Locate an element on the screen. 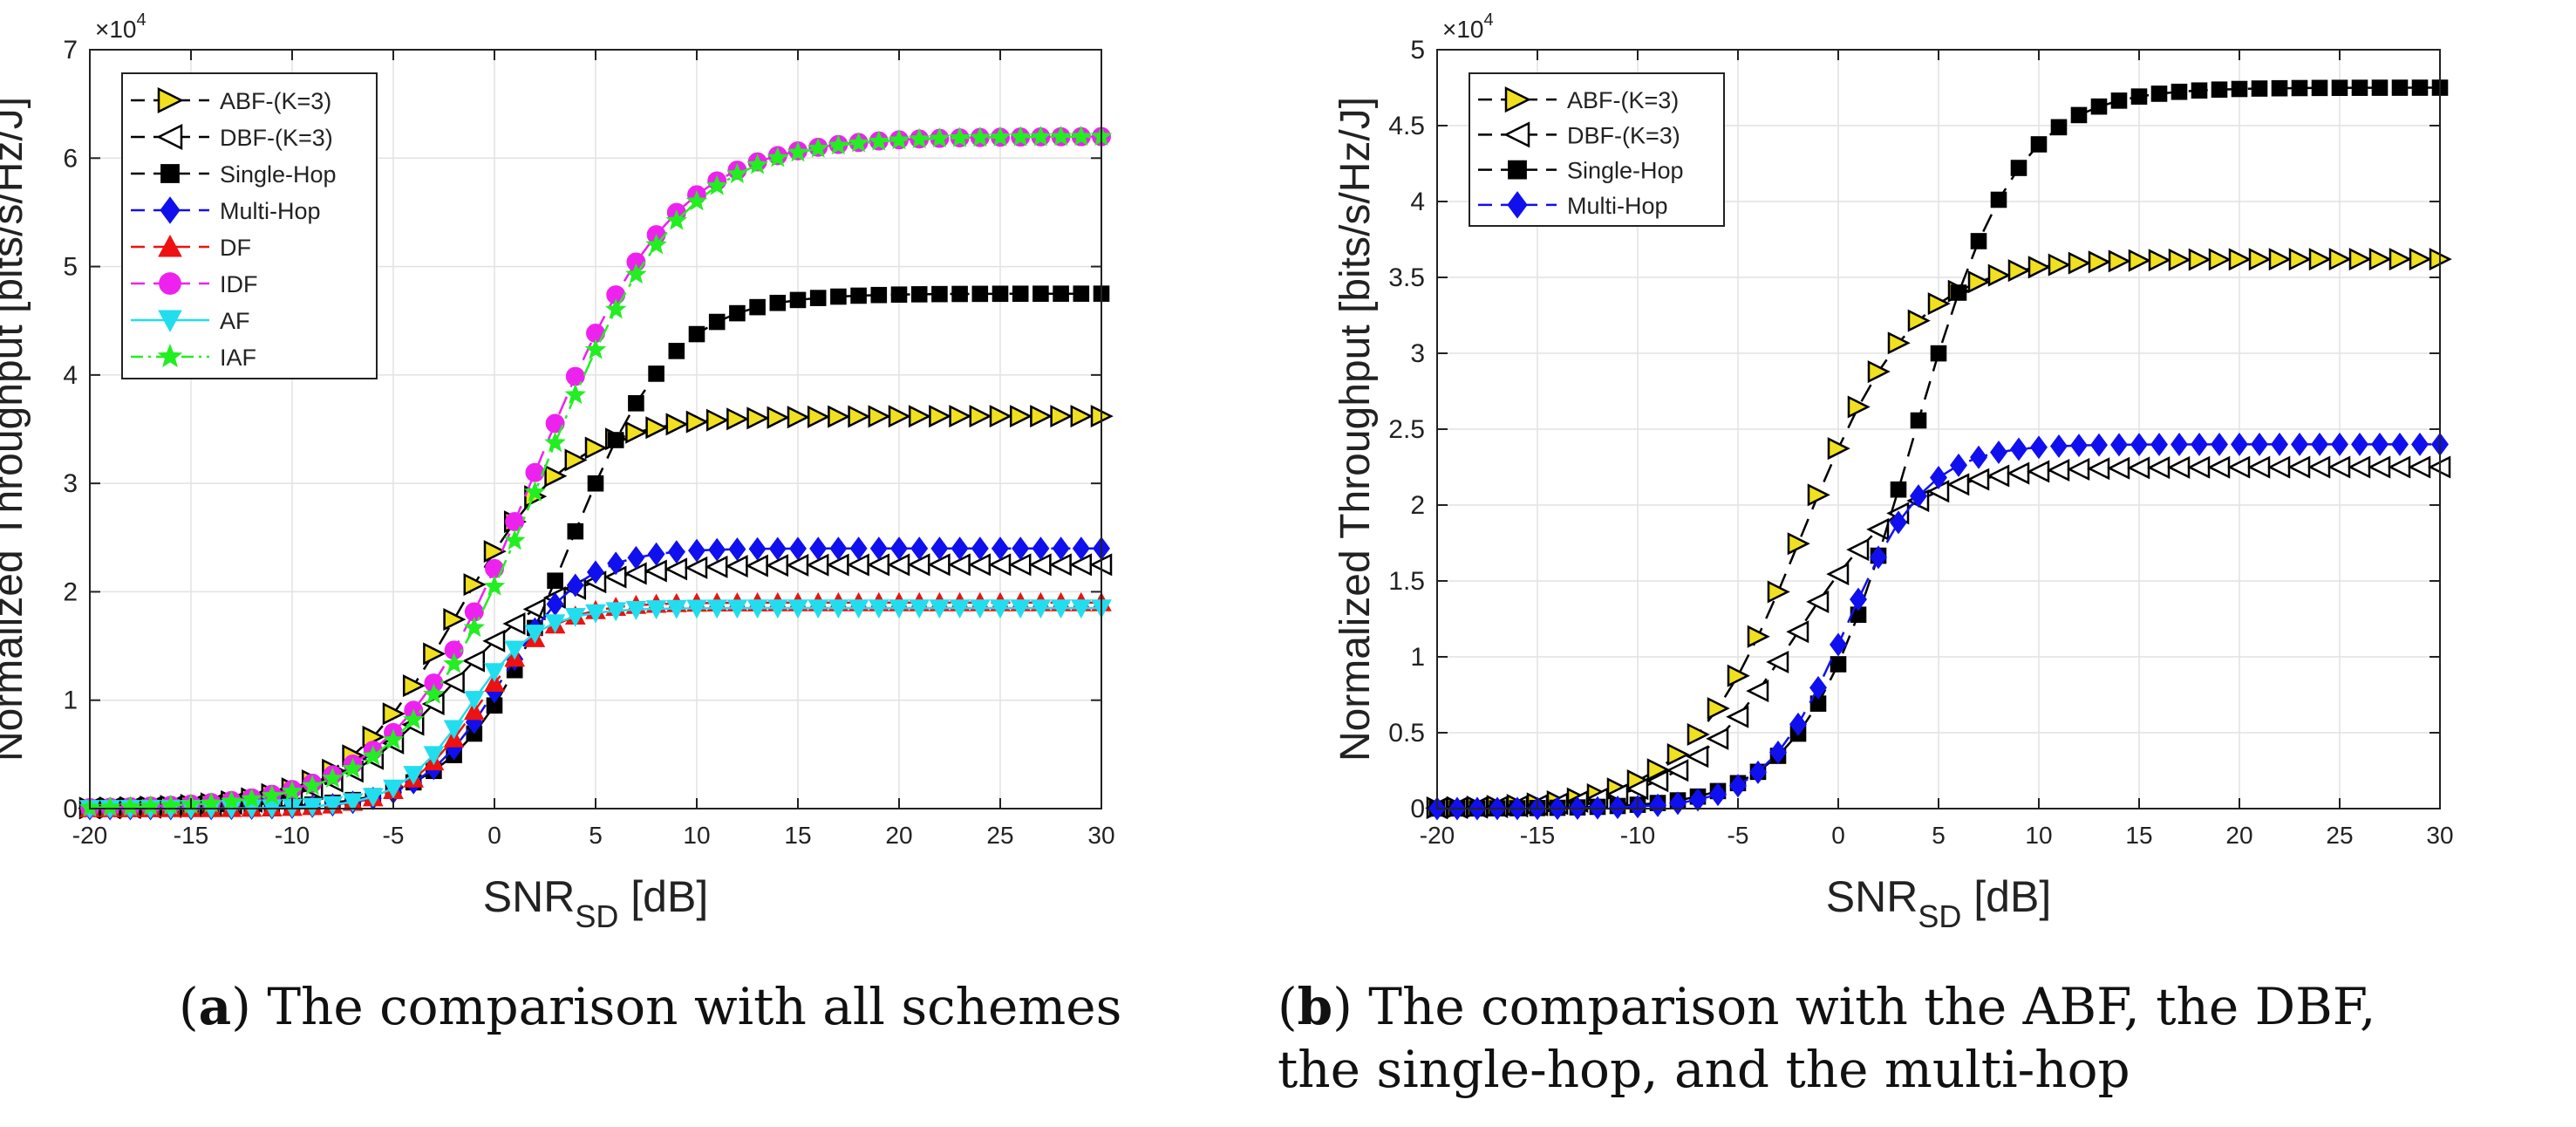  x-tick-label: -5 is located at coordinates (1739, 835).